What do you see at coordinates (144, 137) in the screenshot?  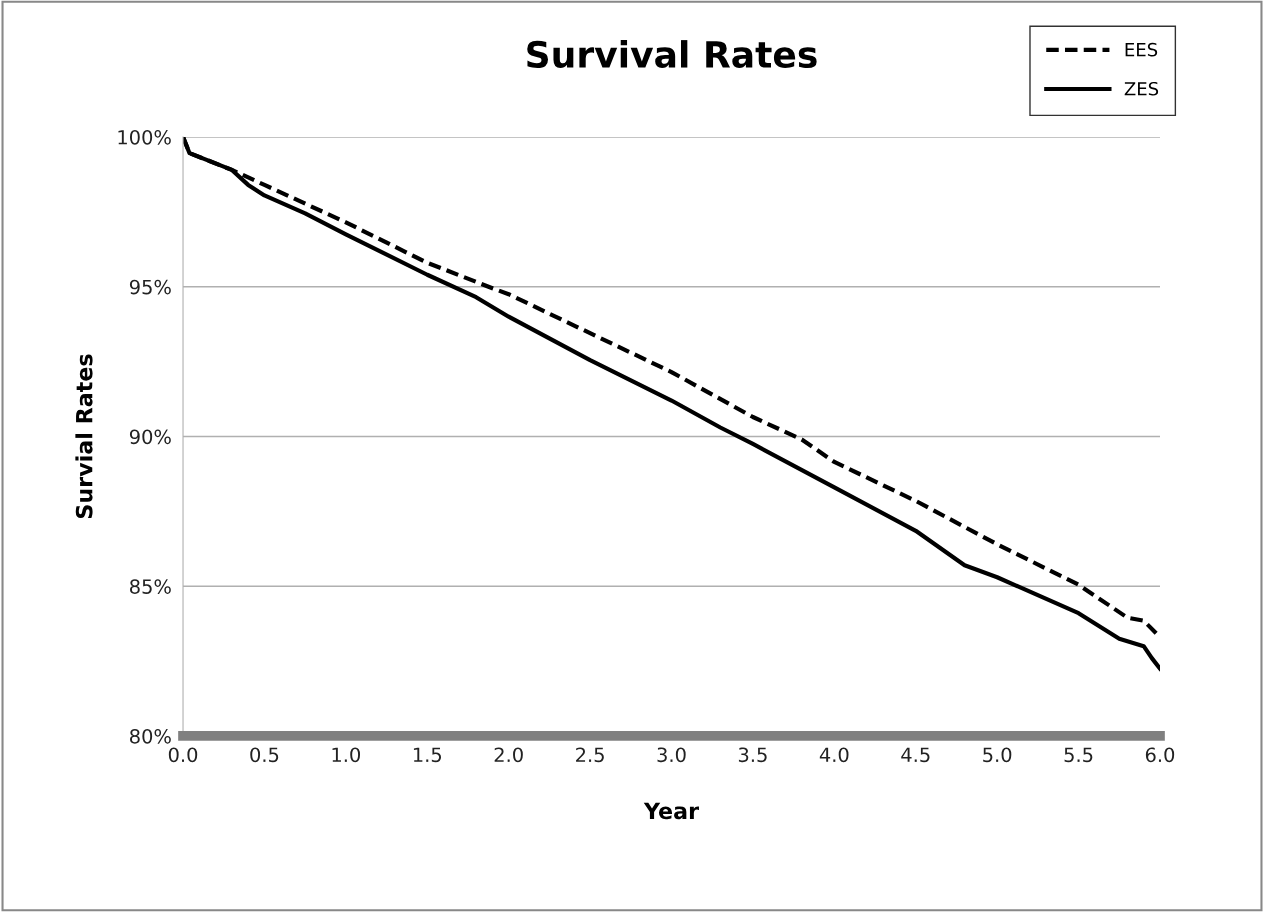 I see `y-tick-label: 100%` at bounding box center [144, 137].